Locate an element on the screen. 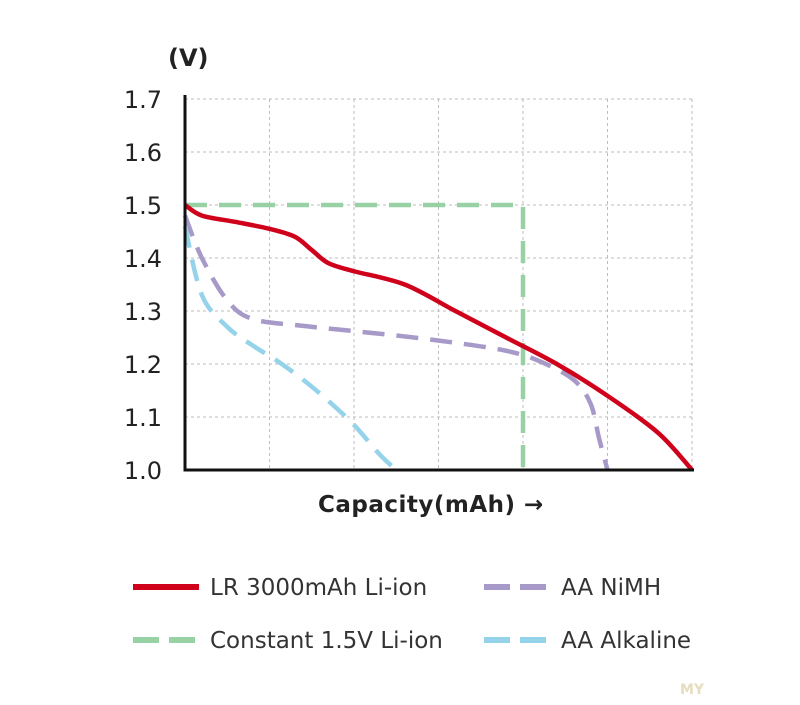 The width and height of the screenshot is (800, 705). y-axis-label: (V) is located at coordinates (188, 58).